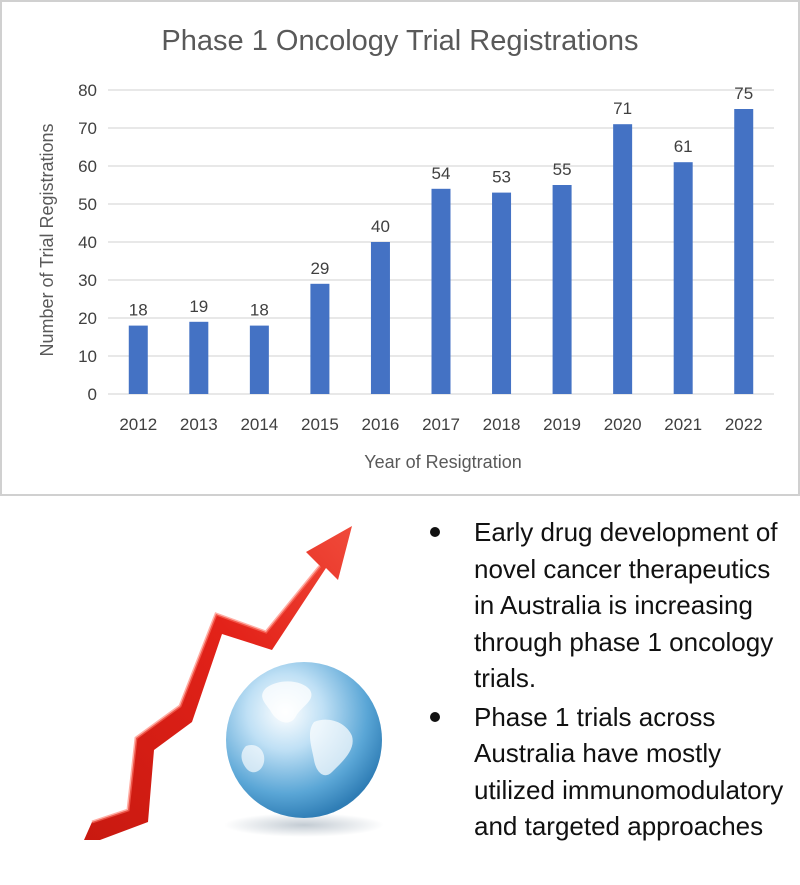 The image size is (800, 885). What do you see at coordinates (87, 356) in the screenshot?
I see `y-tick-label: 10` at bounding box center [87, 356].